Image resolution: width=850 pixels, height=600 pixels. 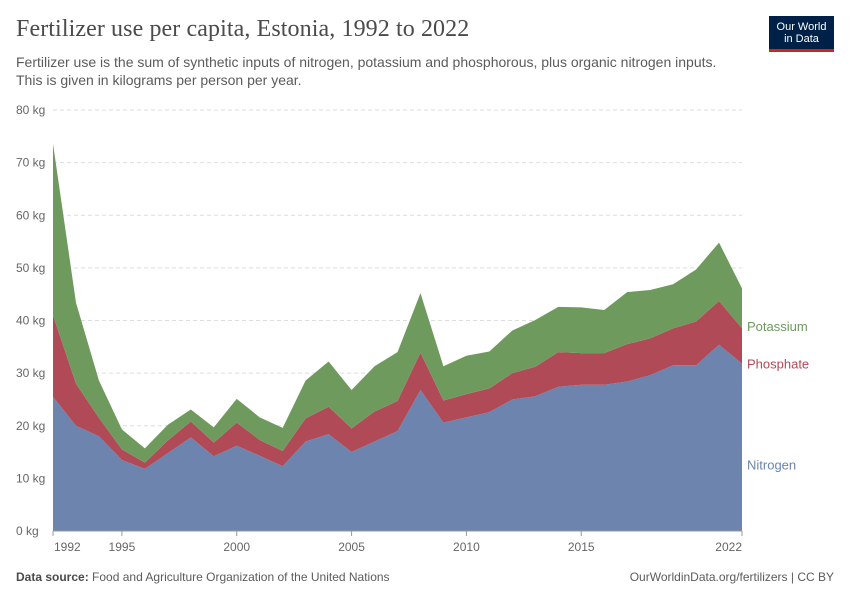 I want to click on logo-line-2: in Data, so click(x=801, y=39).